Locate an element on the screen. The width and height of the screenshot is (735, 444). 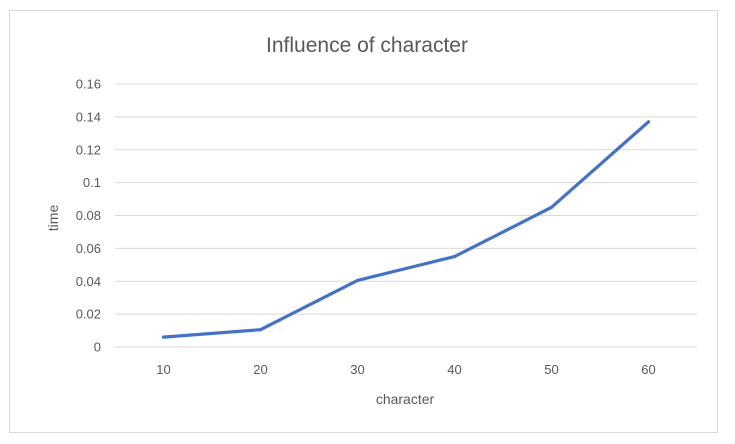
x-tick-label: 60 is located at coordinates (648, 369).